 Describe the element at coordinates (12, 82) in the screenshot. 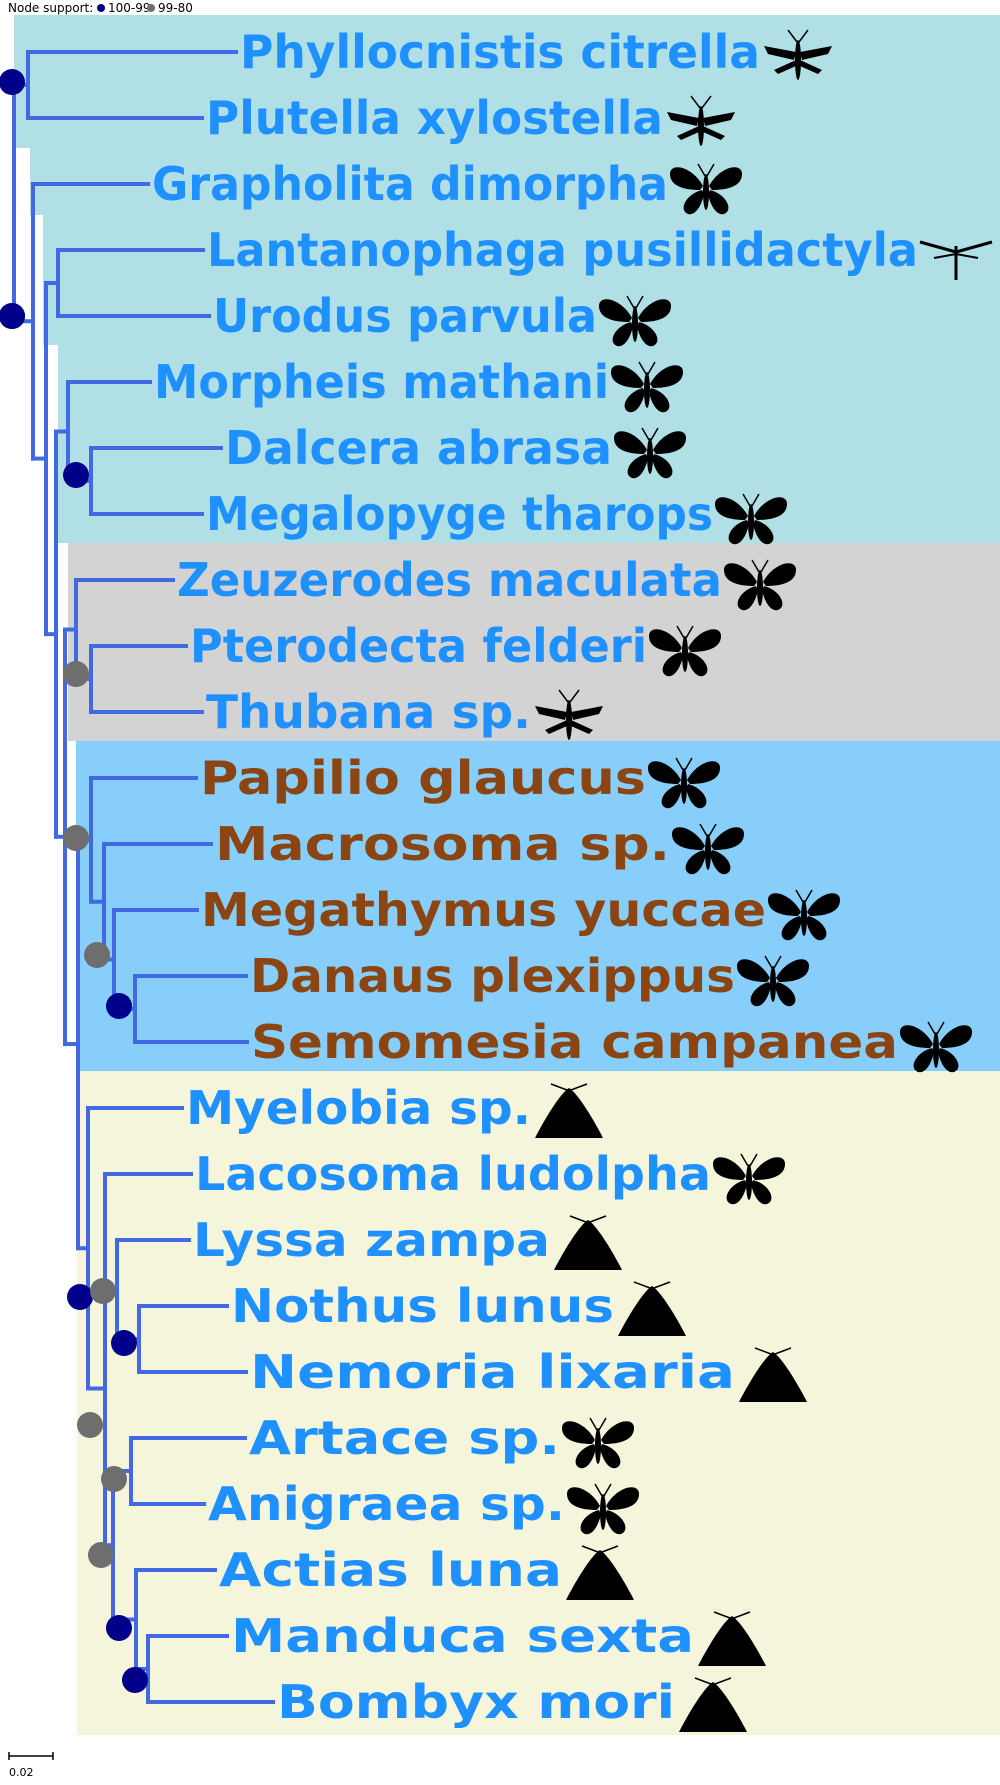

I see `node-phyllocnistis-plutella-support-marker` at that location.